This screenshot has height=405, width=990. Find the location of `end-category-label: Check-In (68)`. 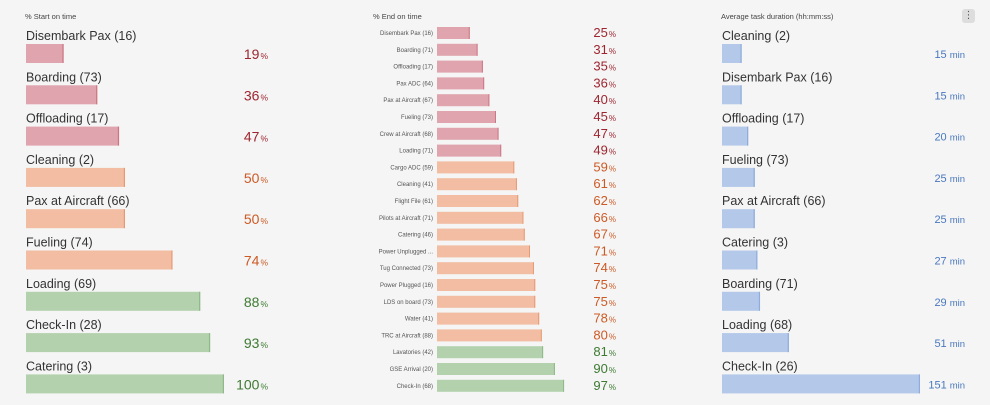

end-category-label: Check-In (68) is located at coordinates (415, 387).